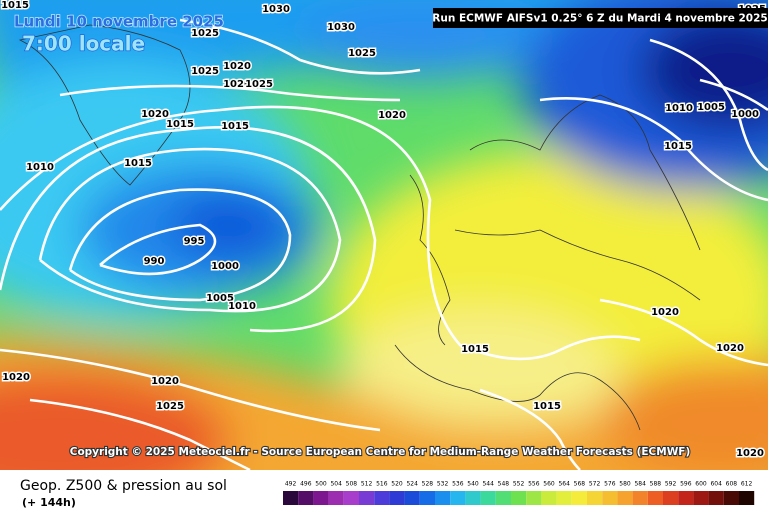 This screenshot has height=512, width=768. What do you see at coordinates (154, 261) in the screenshot?
I see `isobar-label: 990` at bounding box center [154, 261].